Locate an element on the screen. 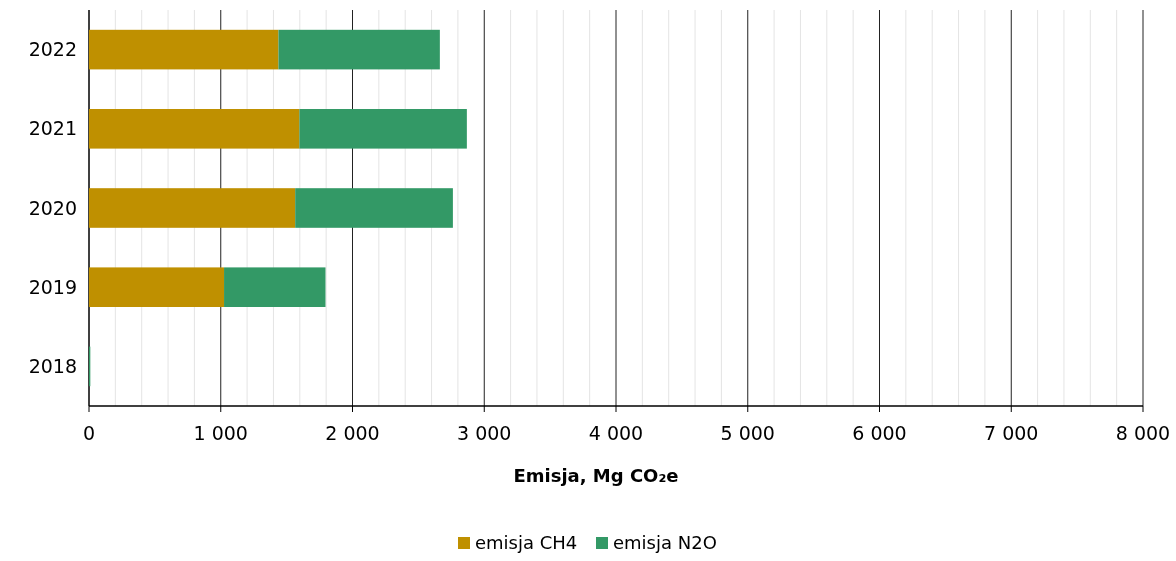  x-tick-label: 4 000 is located at coordinates (616, 433).